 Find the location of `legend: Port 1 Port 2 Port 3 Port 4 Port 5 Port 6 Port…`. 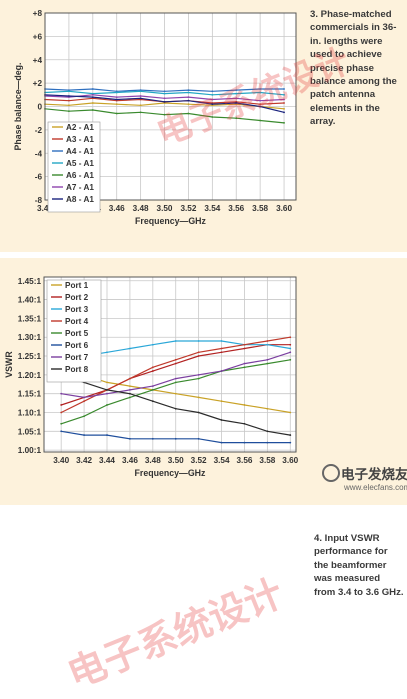

legend: Port 1 Port 2 Port 3 Port 4 Port 5 Port 6 Port… is located at coordinates (74, 331).